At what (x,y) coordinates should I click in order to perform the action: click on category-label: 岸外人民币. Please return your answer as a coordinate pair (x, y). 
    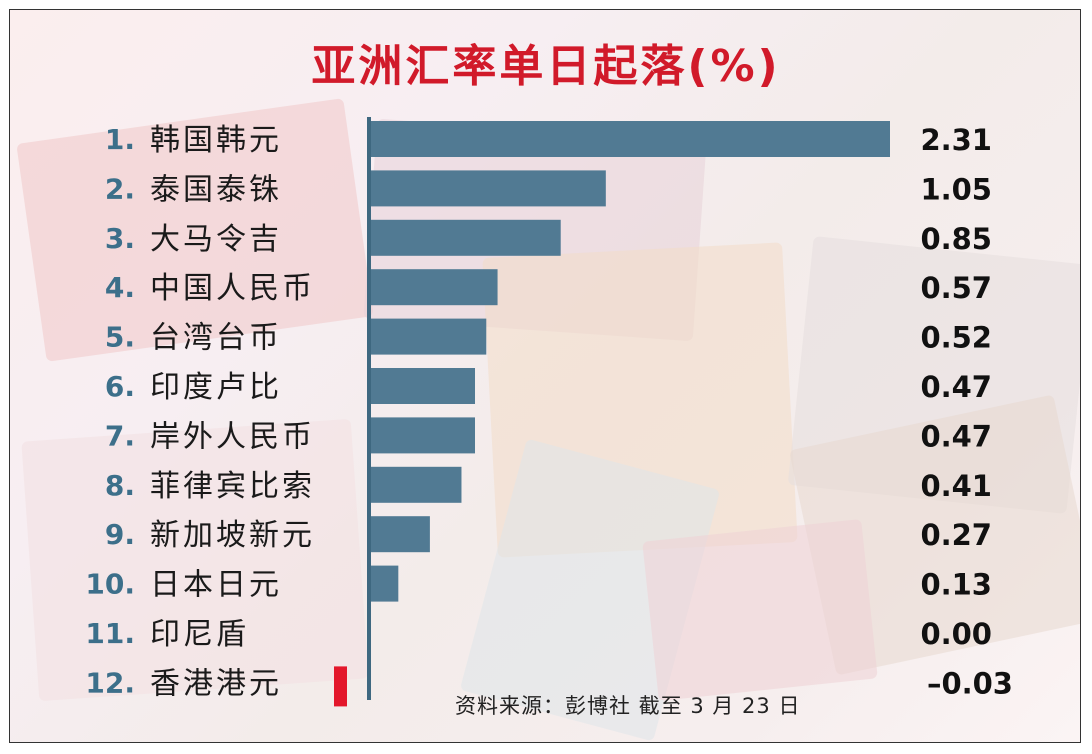
    Looking at the image, I should click on (232, 436).